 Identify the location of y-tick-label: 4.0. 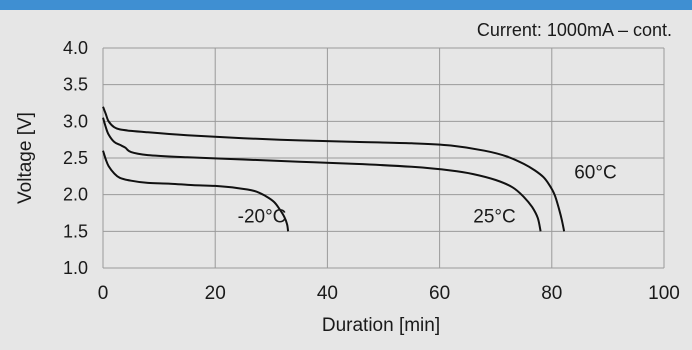
(75, 48).